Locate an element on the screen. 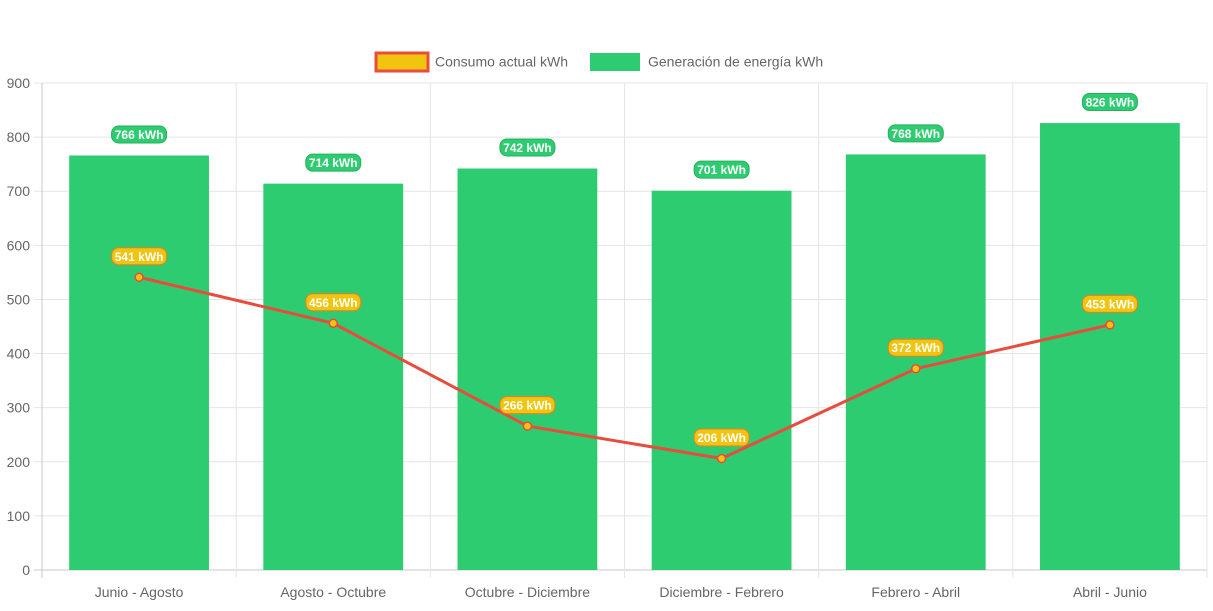 This screenshot has height=611, width=1213. y-tick-label: 700 is located at coordinates (19, 191).